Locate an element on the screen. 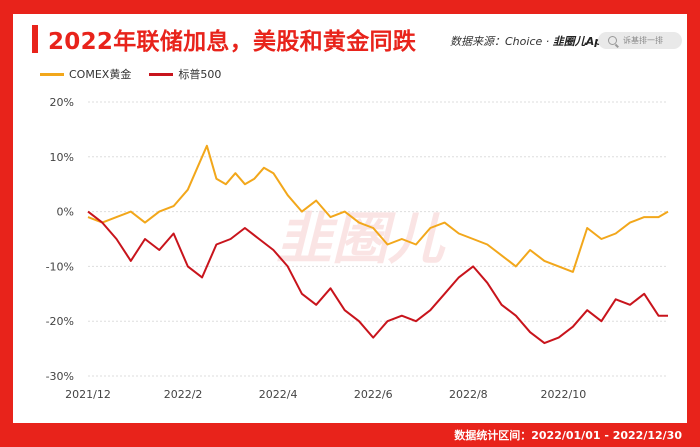 The width and height of the screenshot is (700, 447). x-tick-label: 2022/8 is located at coordinates (468, 394).